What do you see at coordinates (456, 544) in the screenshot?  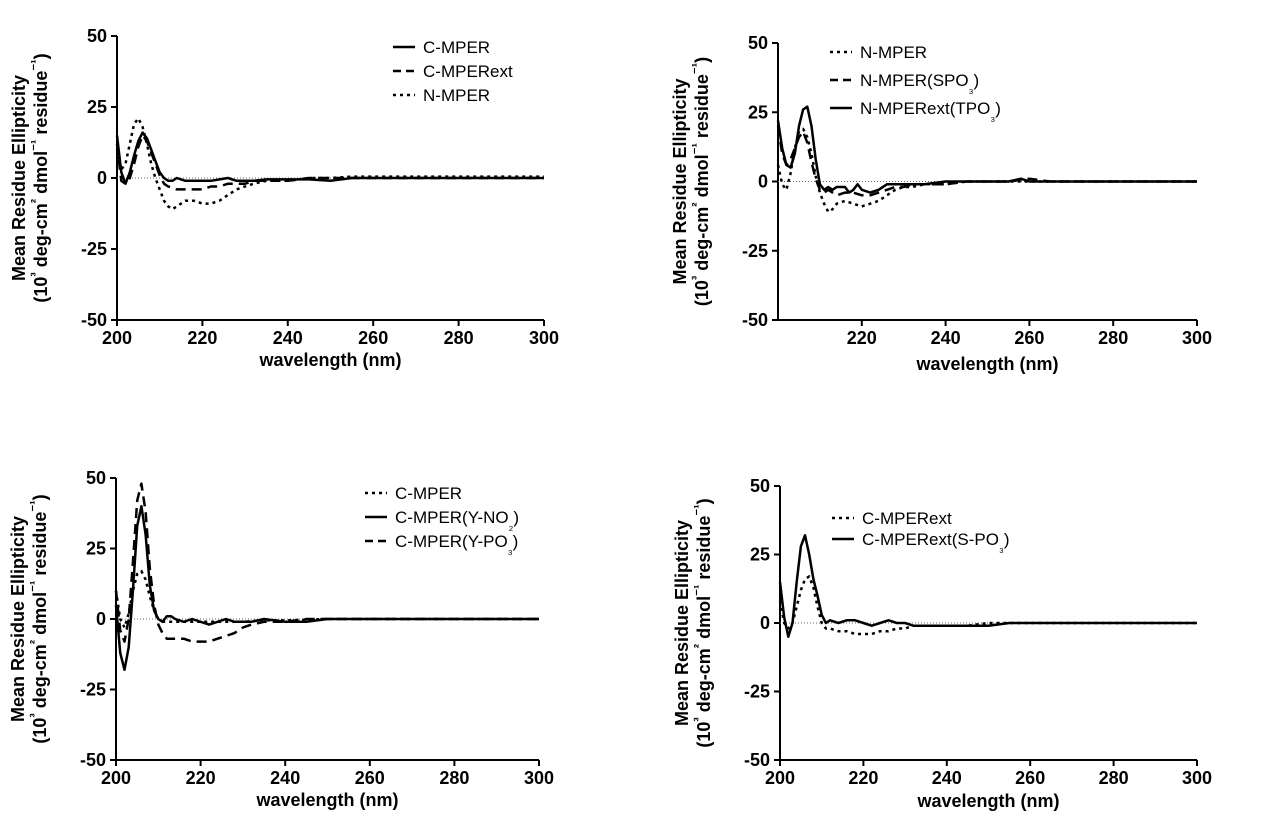 I see `legend-label: C-MPER(Y-PO₃)` at bounding box center [456, 544].